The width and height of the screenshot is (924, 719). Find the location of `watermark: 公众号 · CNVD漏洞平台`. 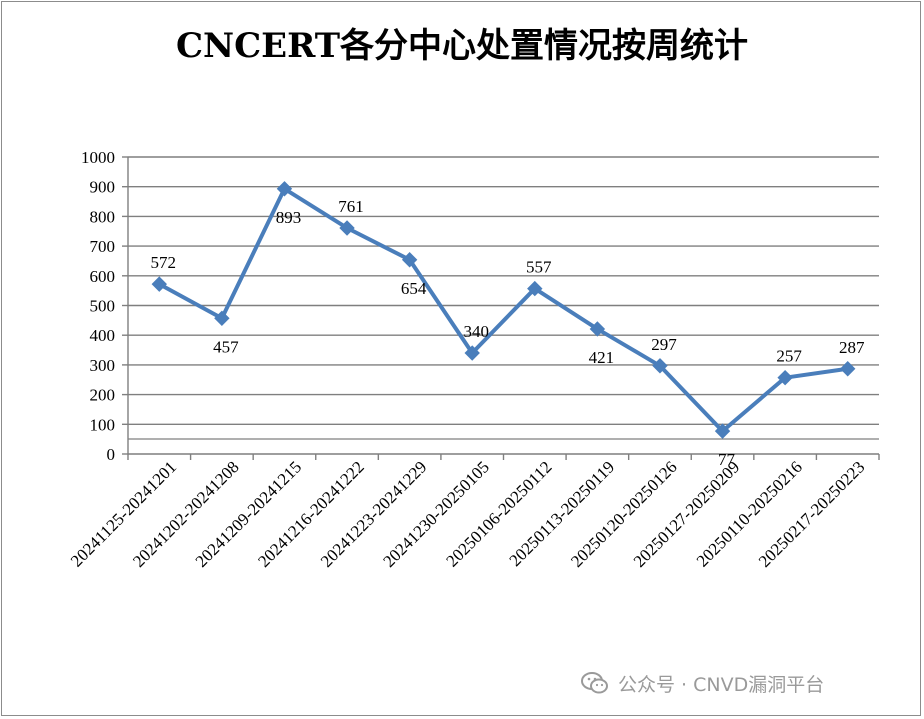

watermark: 公众号 · CNVD漏洞平台 is located at coordinates (702, 683).